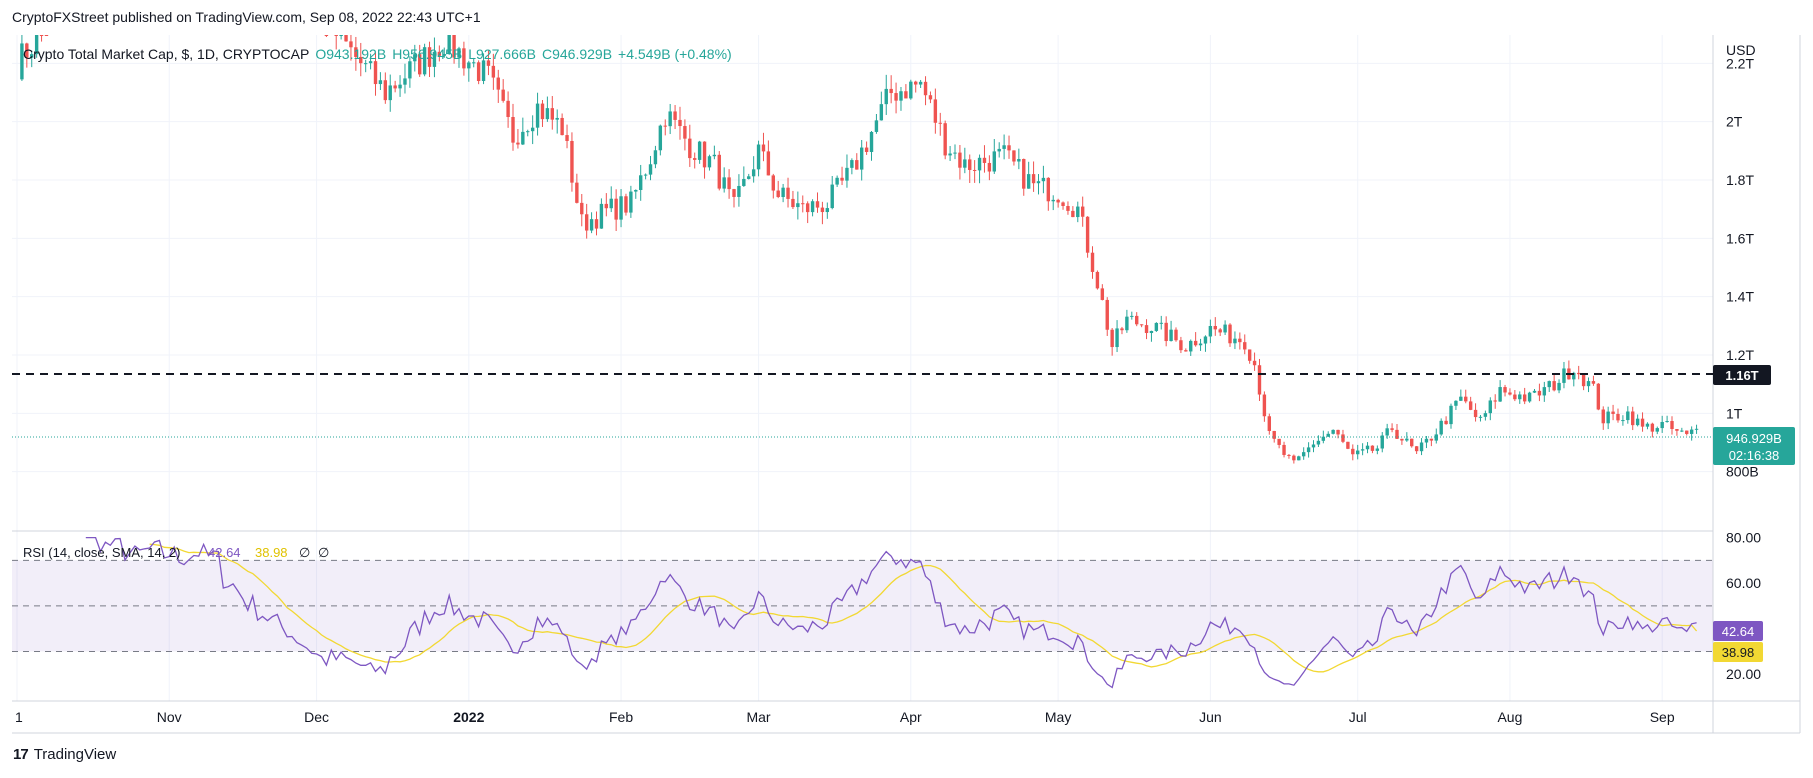 Image resolution: width=1813 pixels, height=778 pixels. Describe the element at coordinates (19, 717) in the screenshot. I see `time-tick-label: 1` at that location.